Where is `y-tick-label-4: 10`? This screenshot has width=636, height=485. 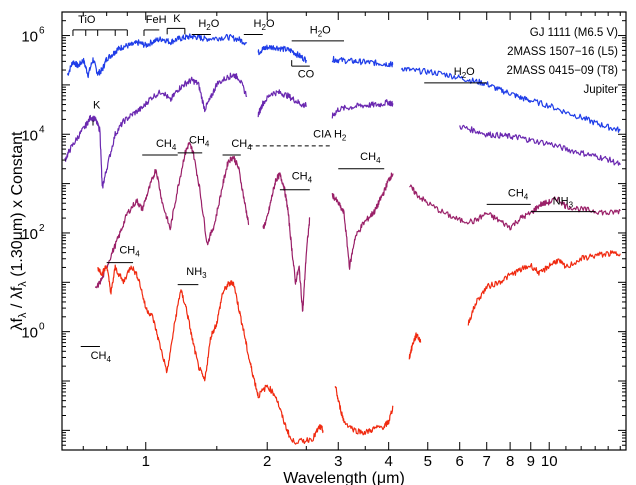
y-tick-label-4: 10 is located at coordinates (29, 37).